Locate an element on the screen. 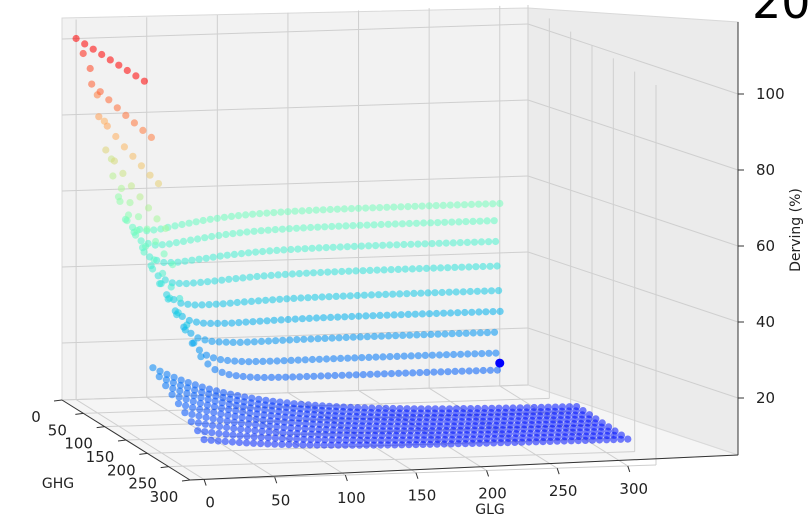 The image size is (810, 518). y-tick-label: 250 is located at coordinates (142, 484).